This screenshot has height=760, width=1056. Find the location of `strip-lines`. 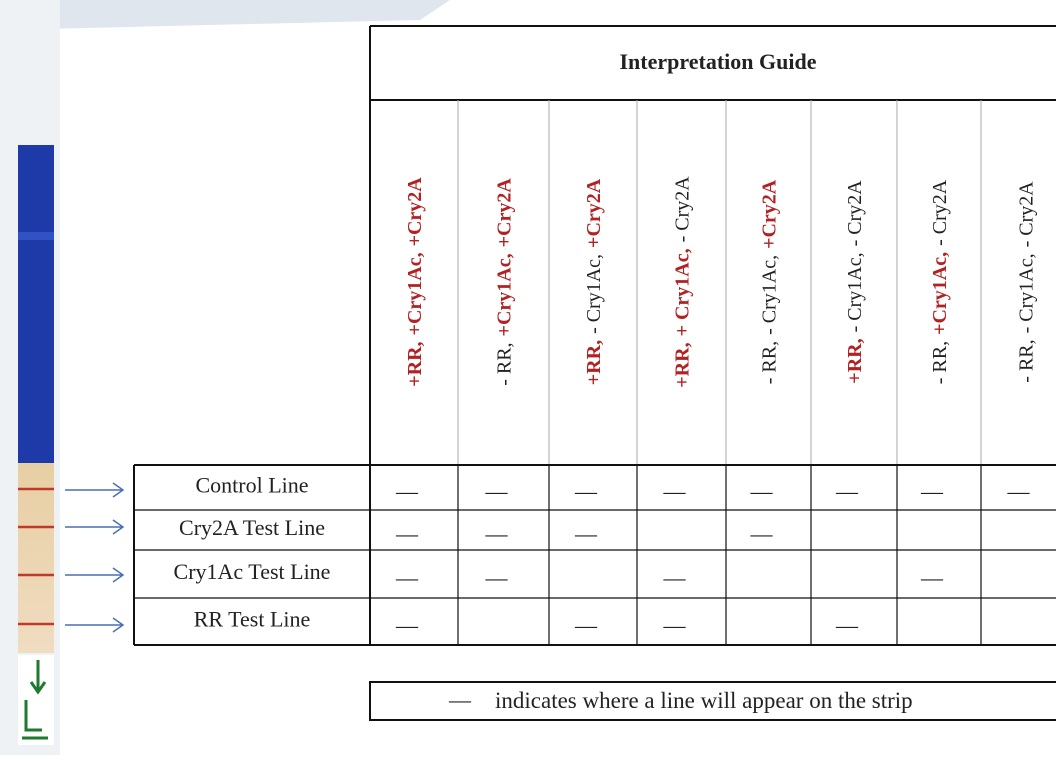

strip-lines is located at coordinates (36, 556).